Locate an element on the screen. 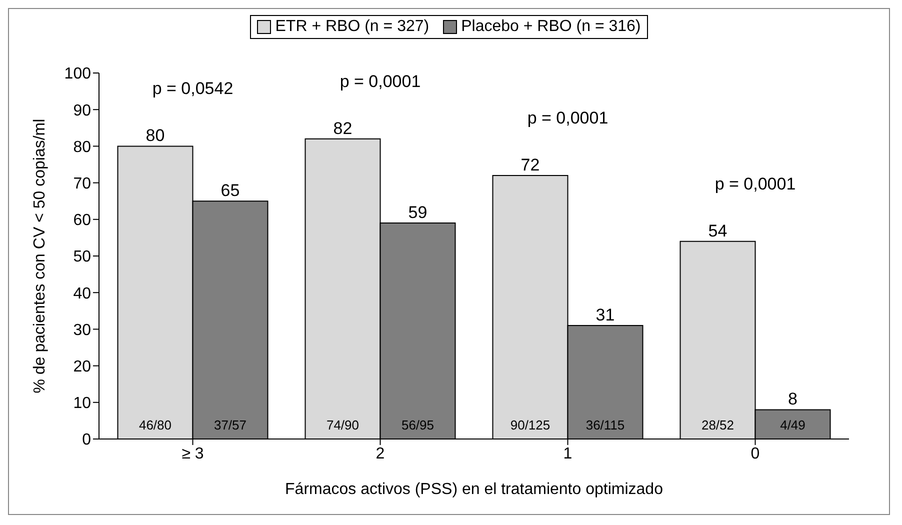 This screenshot has height=525, width=902. y-tick-label: 20 is located at coordinates (82, 367).